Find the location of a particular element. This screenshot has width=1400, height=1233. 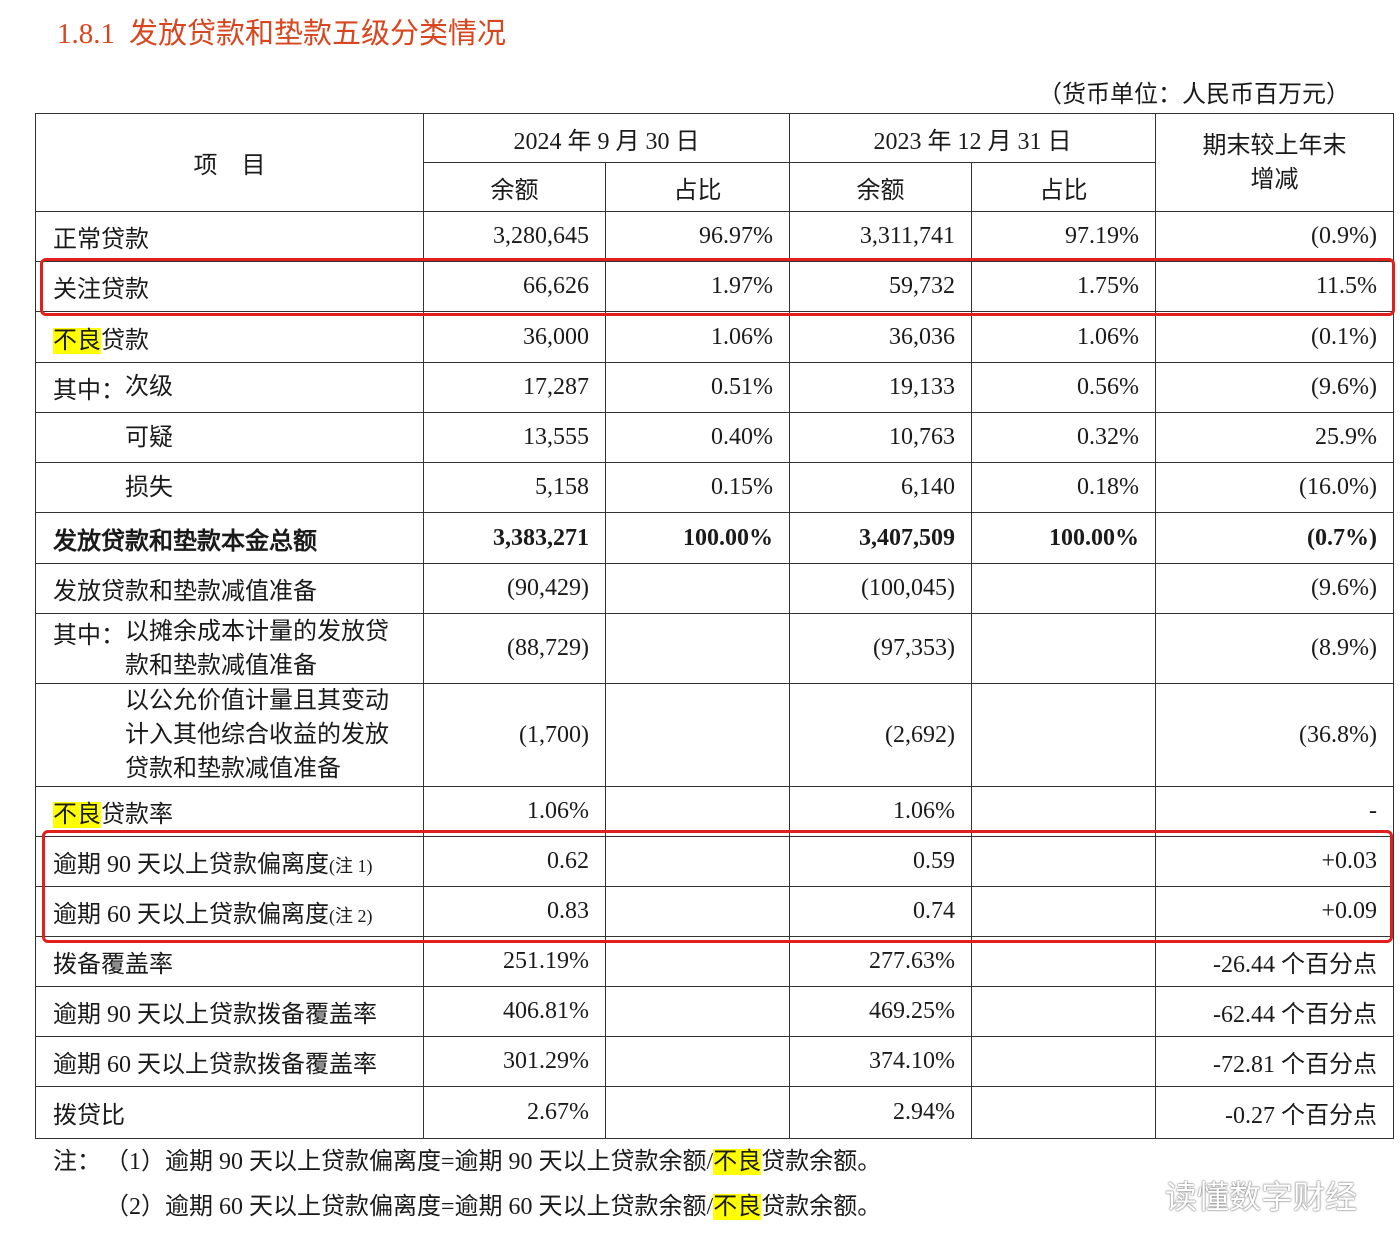

cell: -62.44 个百分点 is located at coordinates (1274, 1011).